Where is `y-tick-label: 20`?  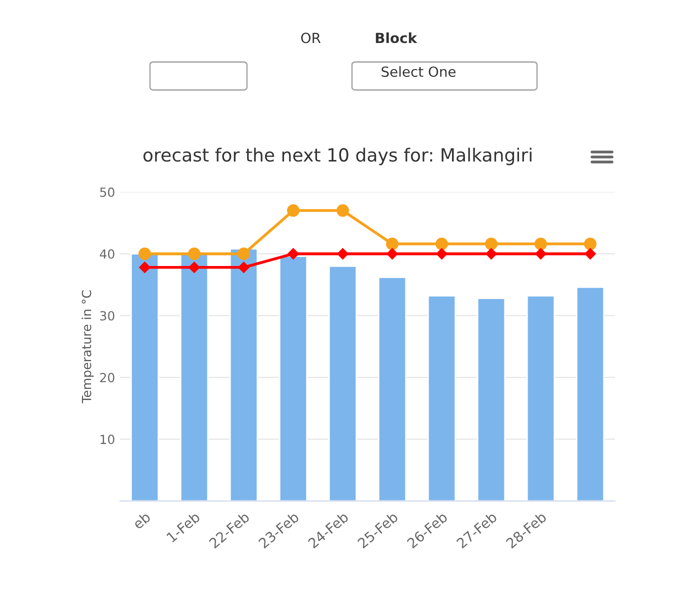 y-tick-label: 20 is located at coordinates (107, 377).